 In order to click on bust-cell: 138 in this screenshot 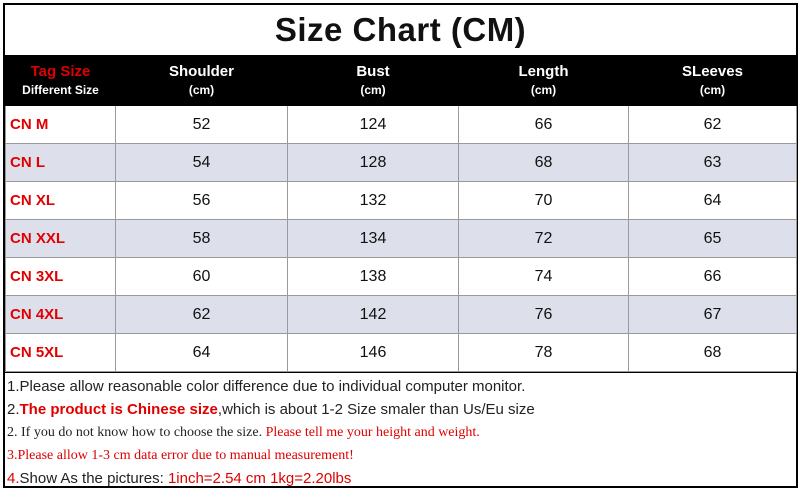, I will do `click(373, 276)`.